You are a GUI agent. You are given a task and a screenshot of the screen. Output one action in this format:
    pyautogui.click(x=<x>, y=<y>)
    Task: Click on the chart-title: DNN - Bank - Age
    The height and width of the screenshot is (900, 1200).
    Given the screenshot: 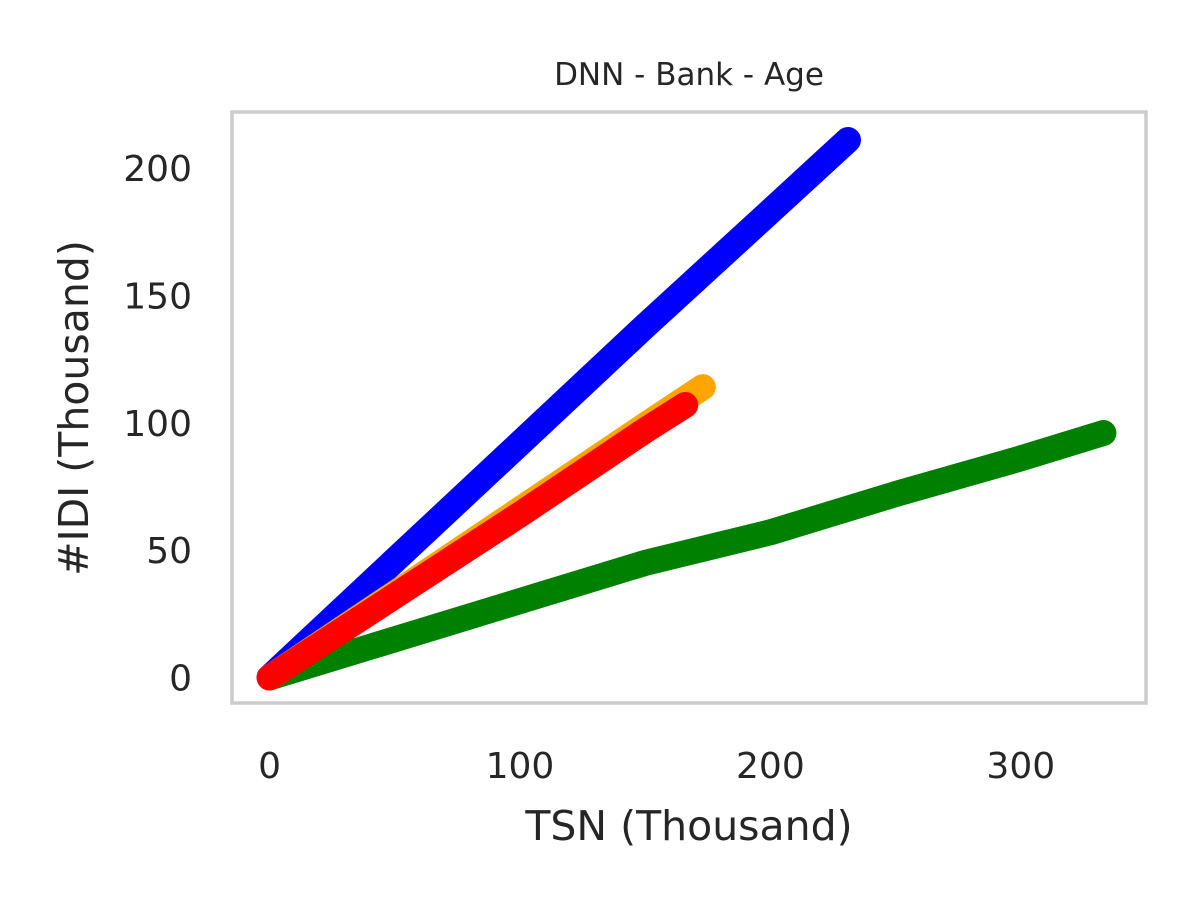 What is the action you would take?
    pyautogui.click(x=689, y=75)
    